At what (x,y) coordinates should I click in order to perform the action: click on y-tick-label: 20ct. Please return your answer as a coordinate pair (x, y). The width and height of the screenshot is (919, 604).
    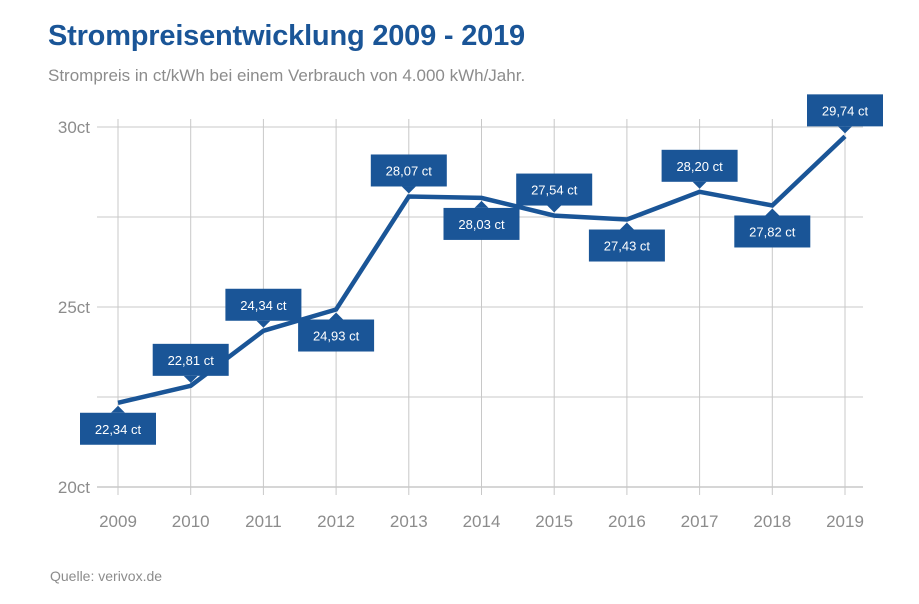
    Looking at the image, I should click on (74, 487).